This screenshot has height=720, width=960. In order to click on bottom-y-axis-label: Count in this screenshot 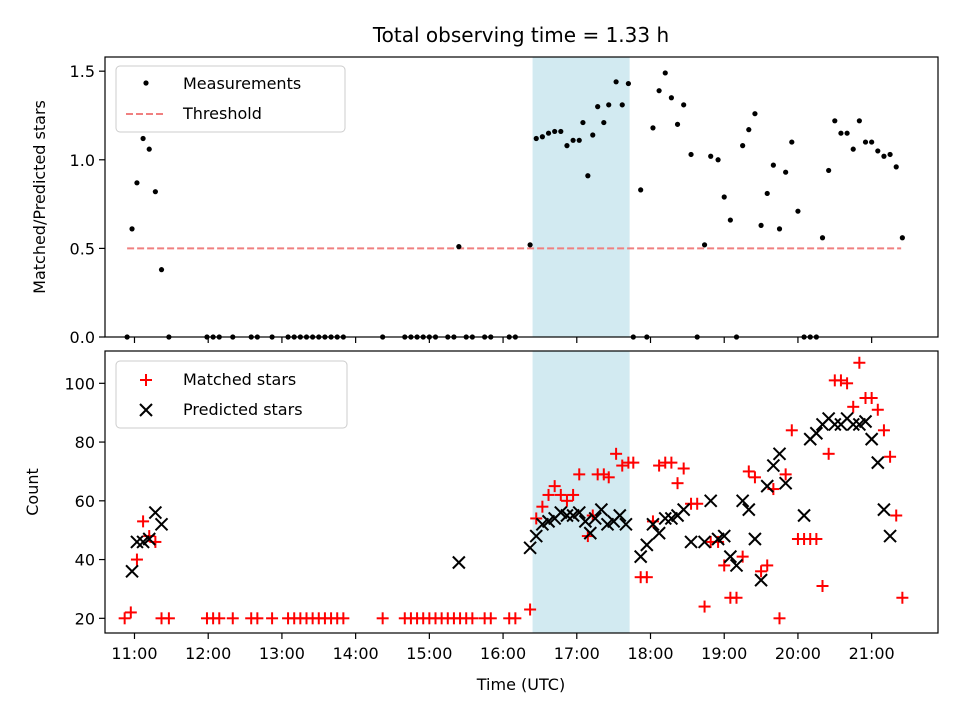, I will do `click(32, 492)`.